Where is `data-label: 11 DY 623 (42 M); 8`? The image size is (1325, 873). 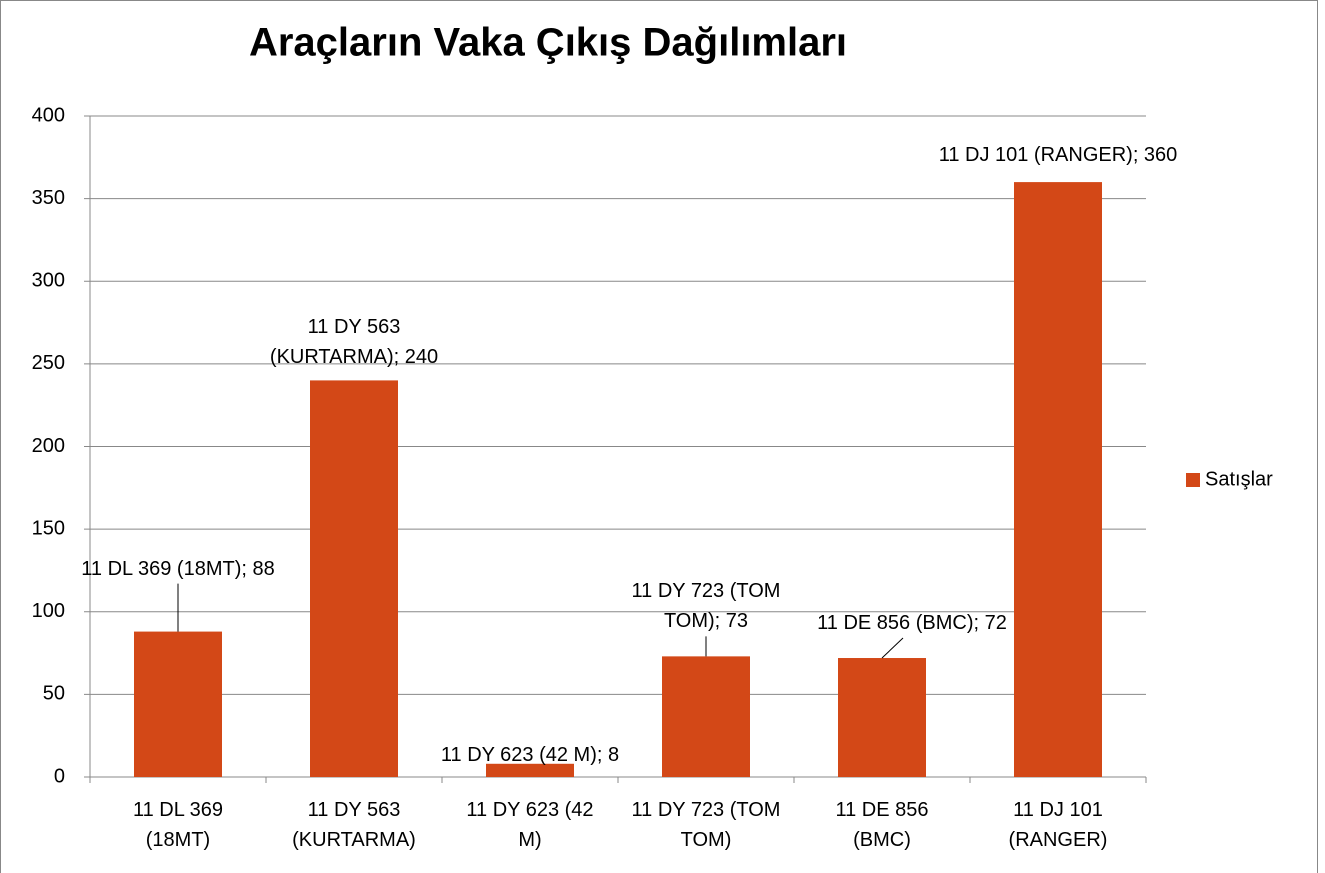
data-label: 11 DY 623 (42 M); 8 is located at coordinates (530, 754).